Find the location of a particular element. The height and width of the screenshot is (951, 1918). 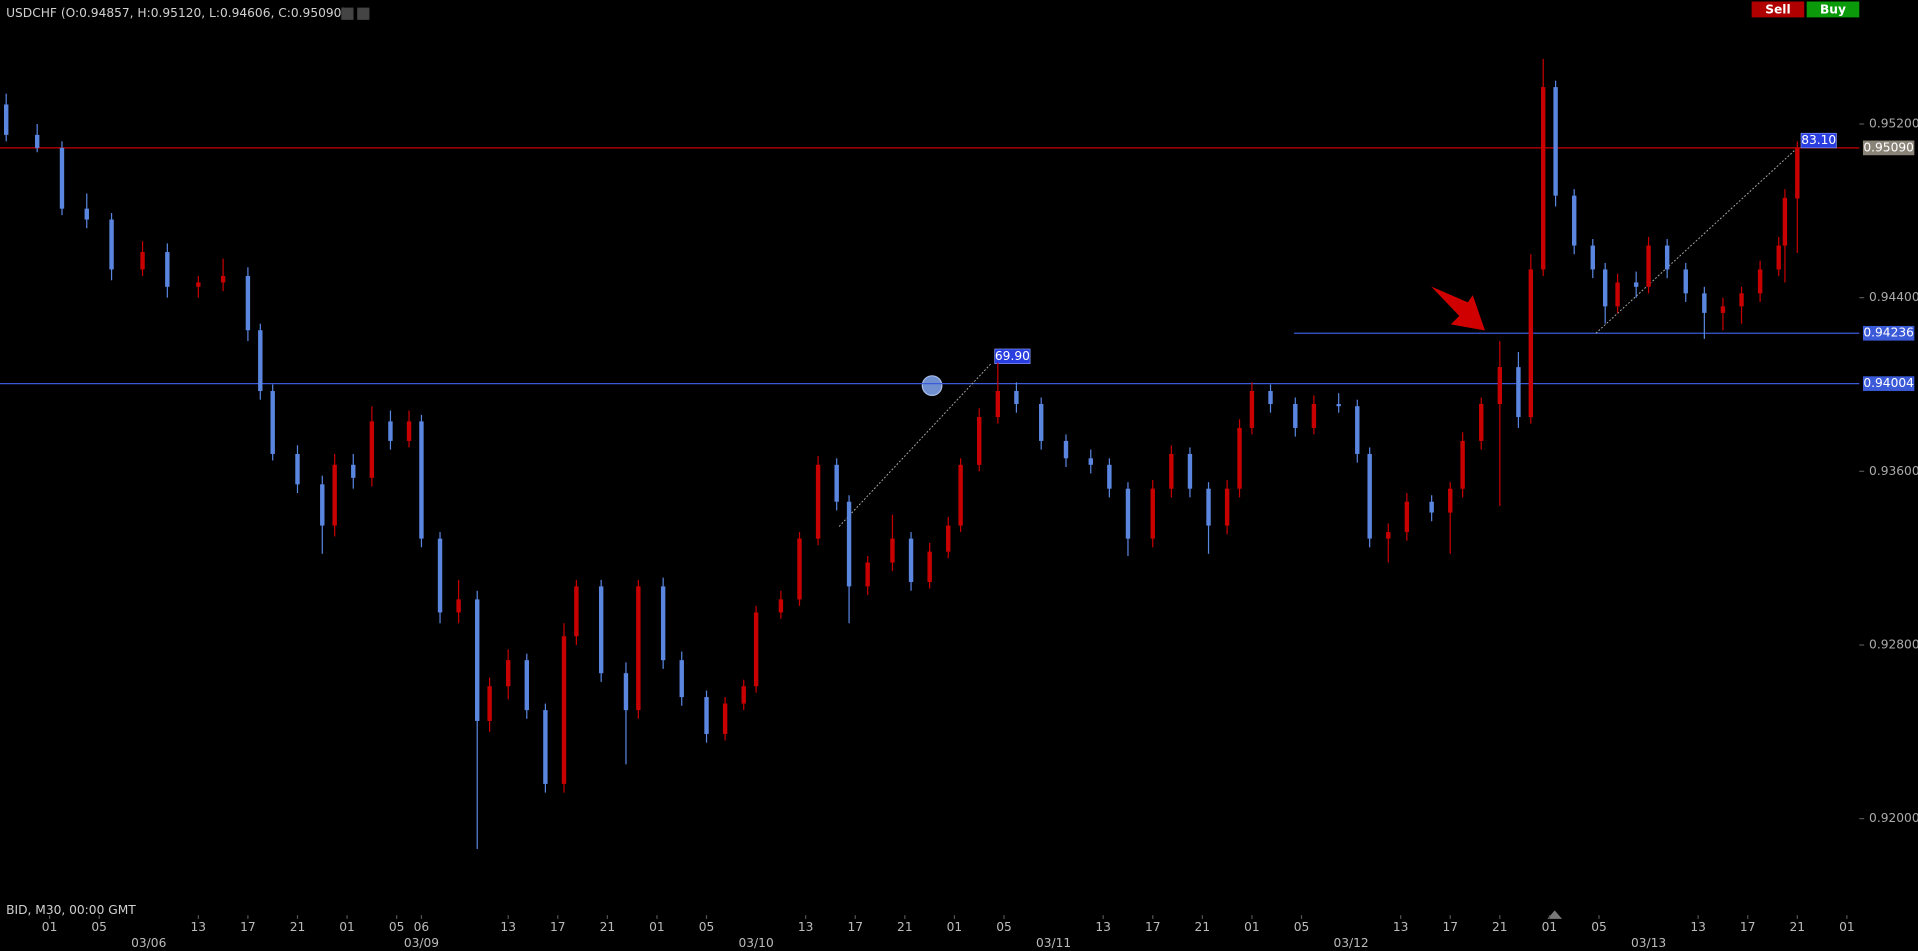

date-tick-label: 03/12 is located at coordinates (1350, 943).